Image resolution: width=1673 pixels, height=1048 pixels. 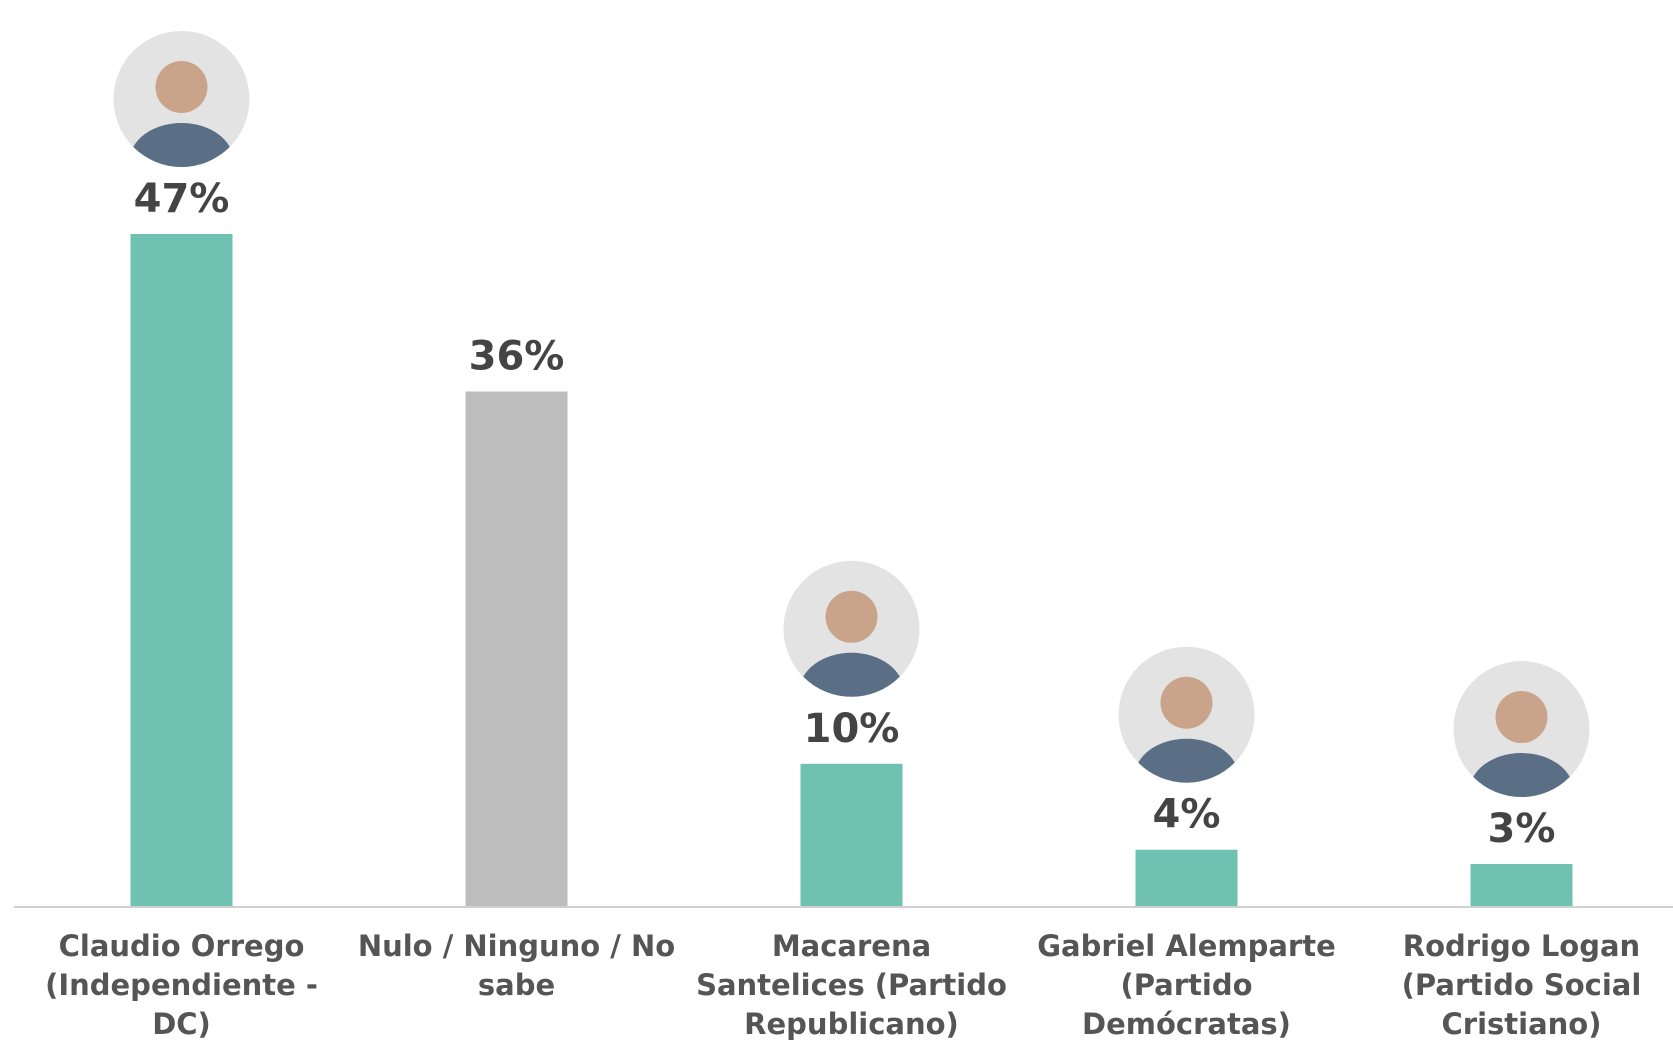 I want to click on value-label: 10%, so click(x=852, y=729).